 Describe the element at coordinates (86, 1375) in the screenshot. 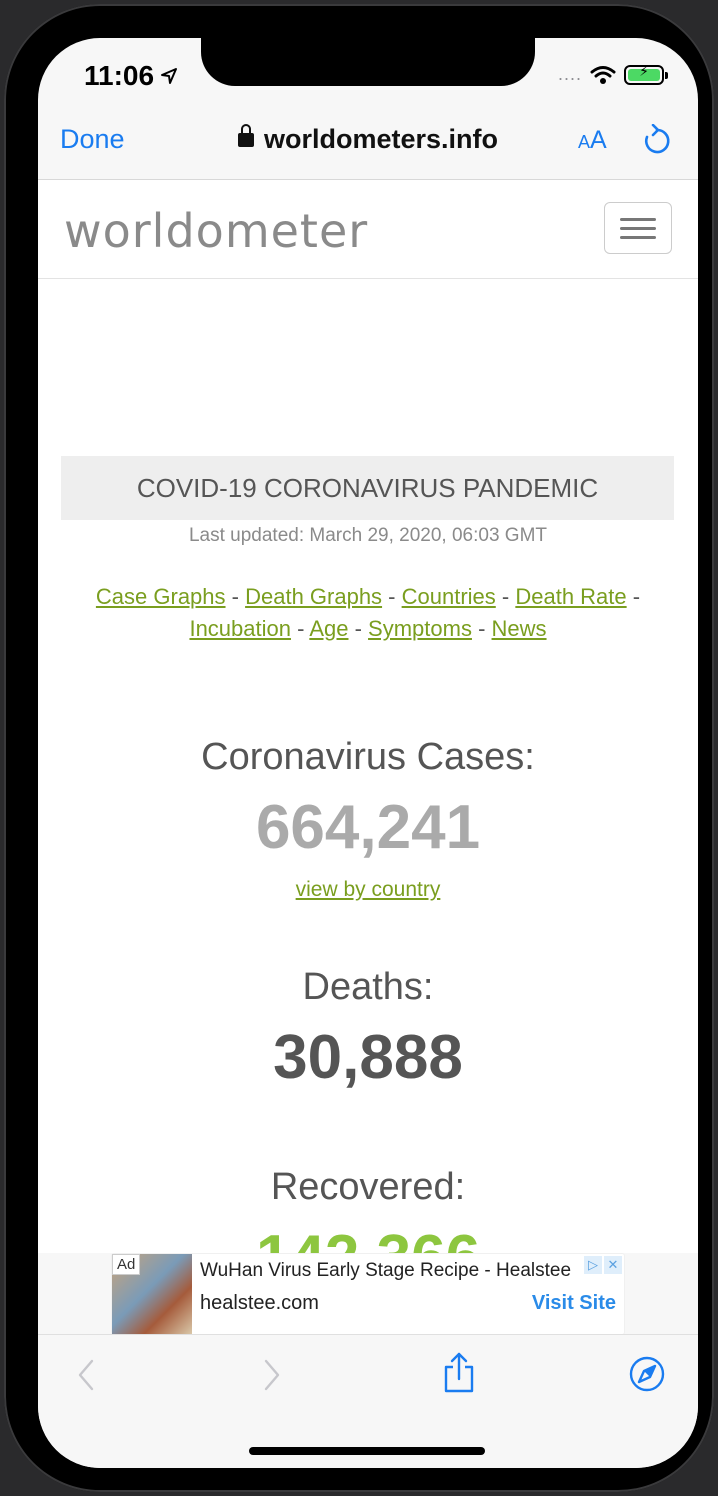

I see `back-icon` at that location.